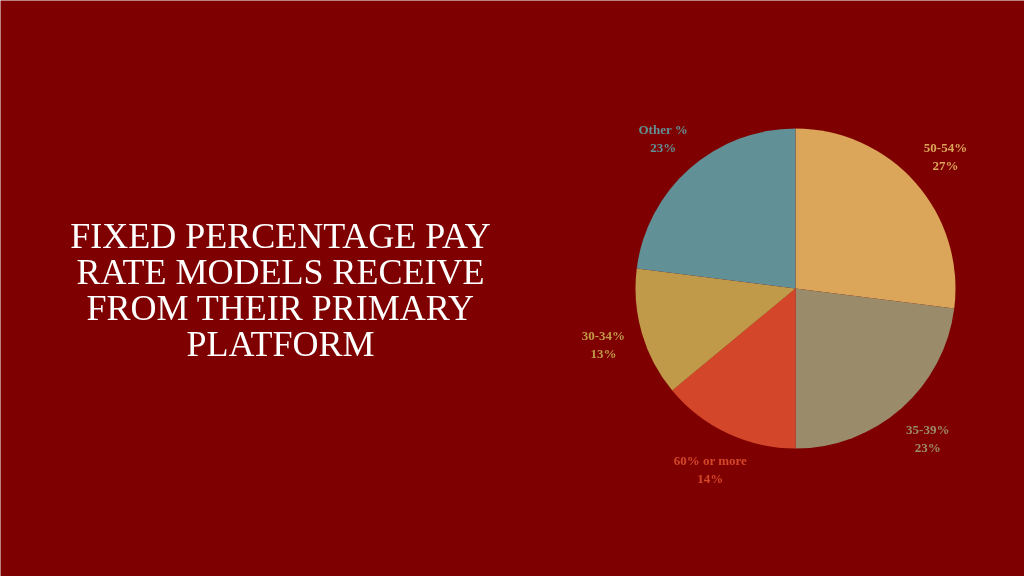  I want to click on data-label: 13%, so click(603, 353).